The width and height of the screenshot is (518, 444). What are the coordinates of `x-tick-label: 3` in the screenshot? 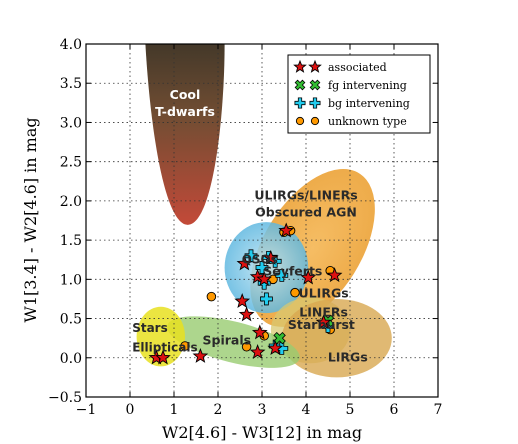 It's located at (262, 410).